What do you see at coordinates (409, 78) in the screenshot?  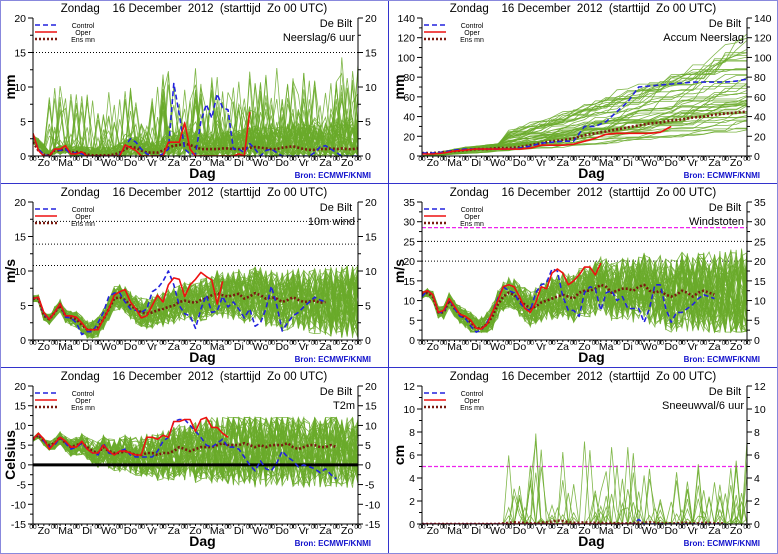 I see `y-tick-label-left: 80` at bounding box center [409, 78].